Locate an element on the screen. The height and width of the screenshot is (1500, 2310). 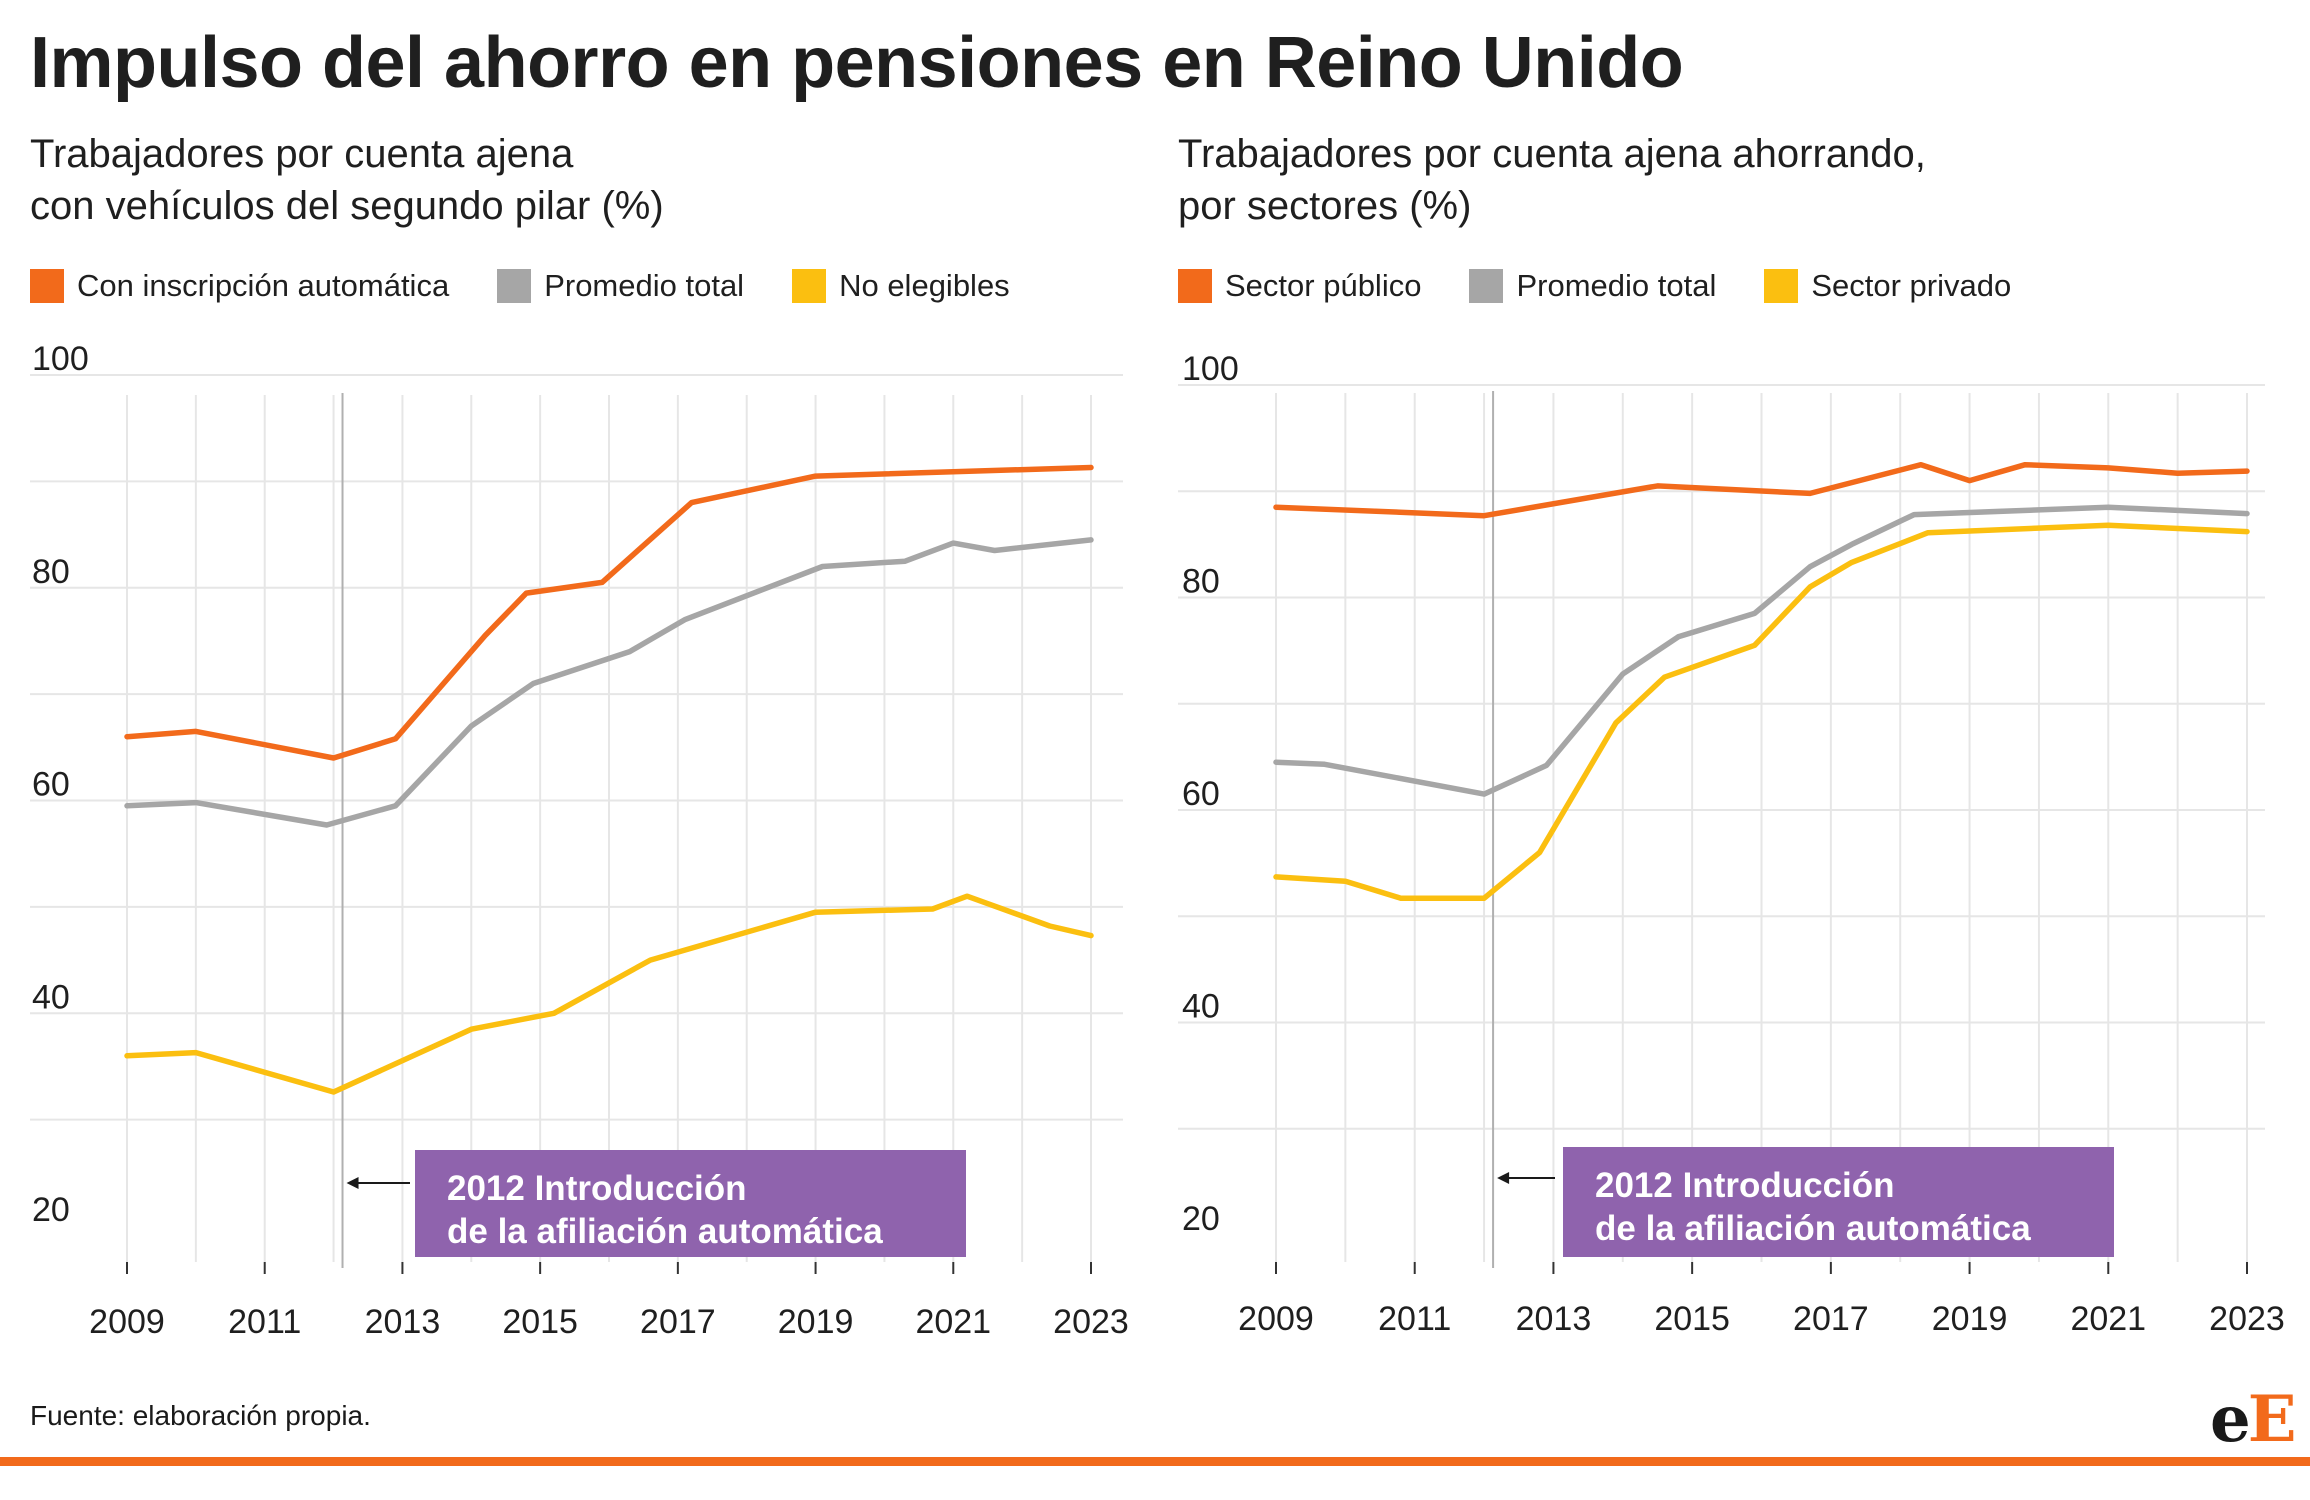
right-legend-item-2: Promedio total is located at coordinates (1592, 286).